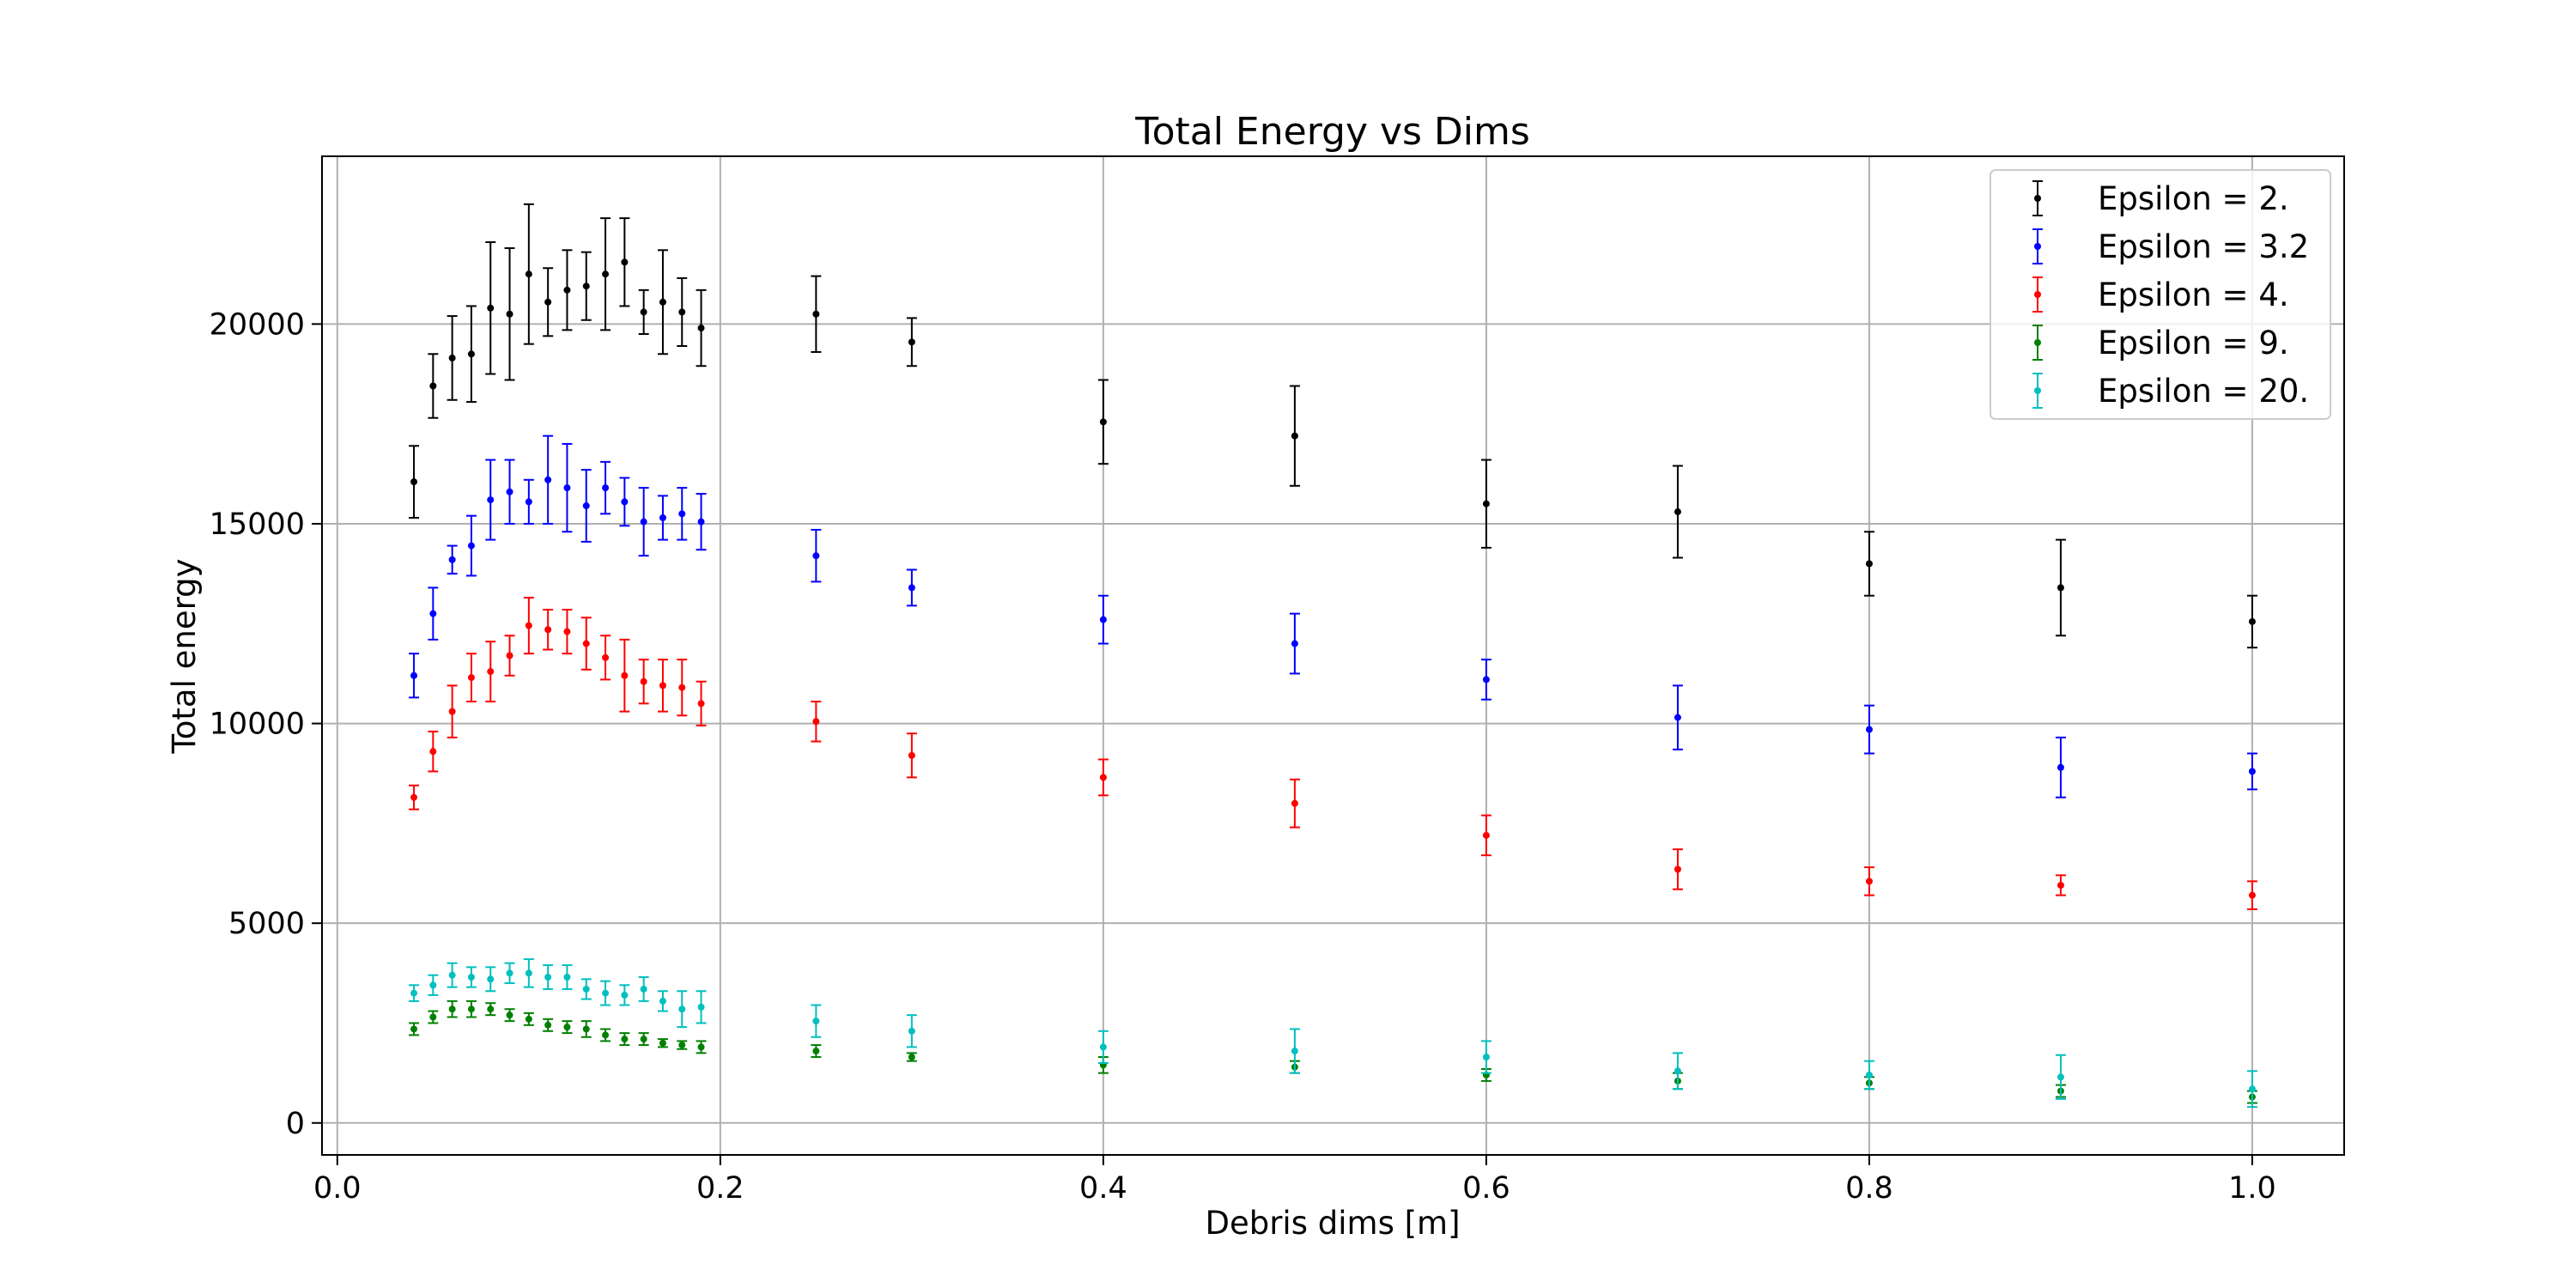  Describe the element at coordinates (2193, 294) in the screenshot. I see `legend-entry: Epsilon = 4.` at that location.